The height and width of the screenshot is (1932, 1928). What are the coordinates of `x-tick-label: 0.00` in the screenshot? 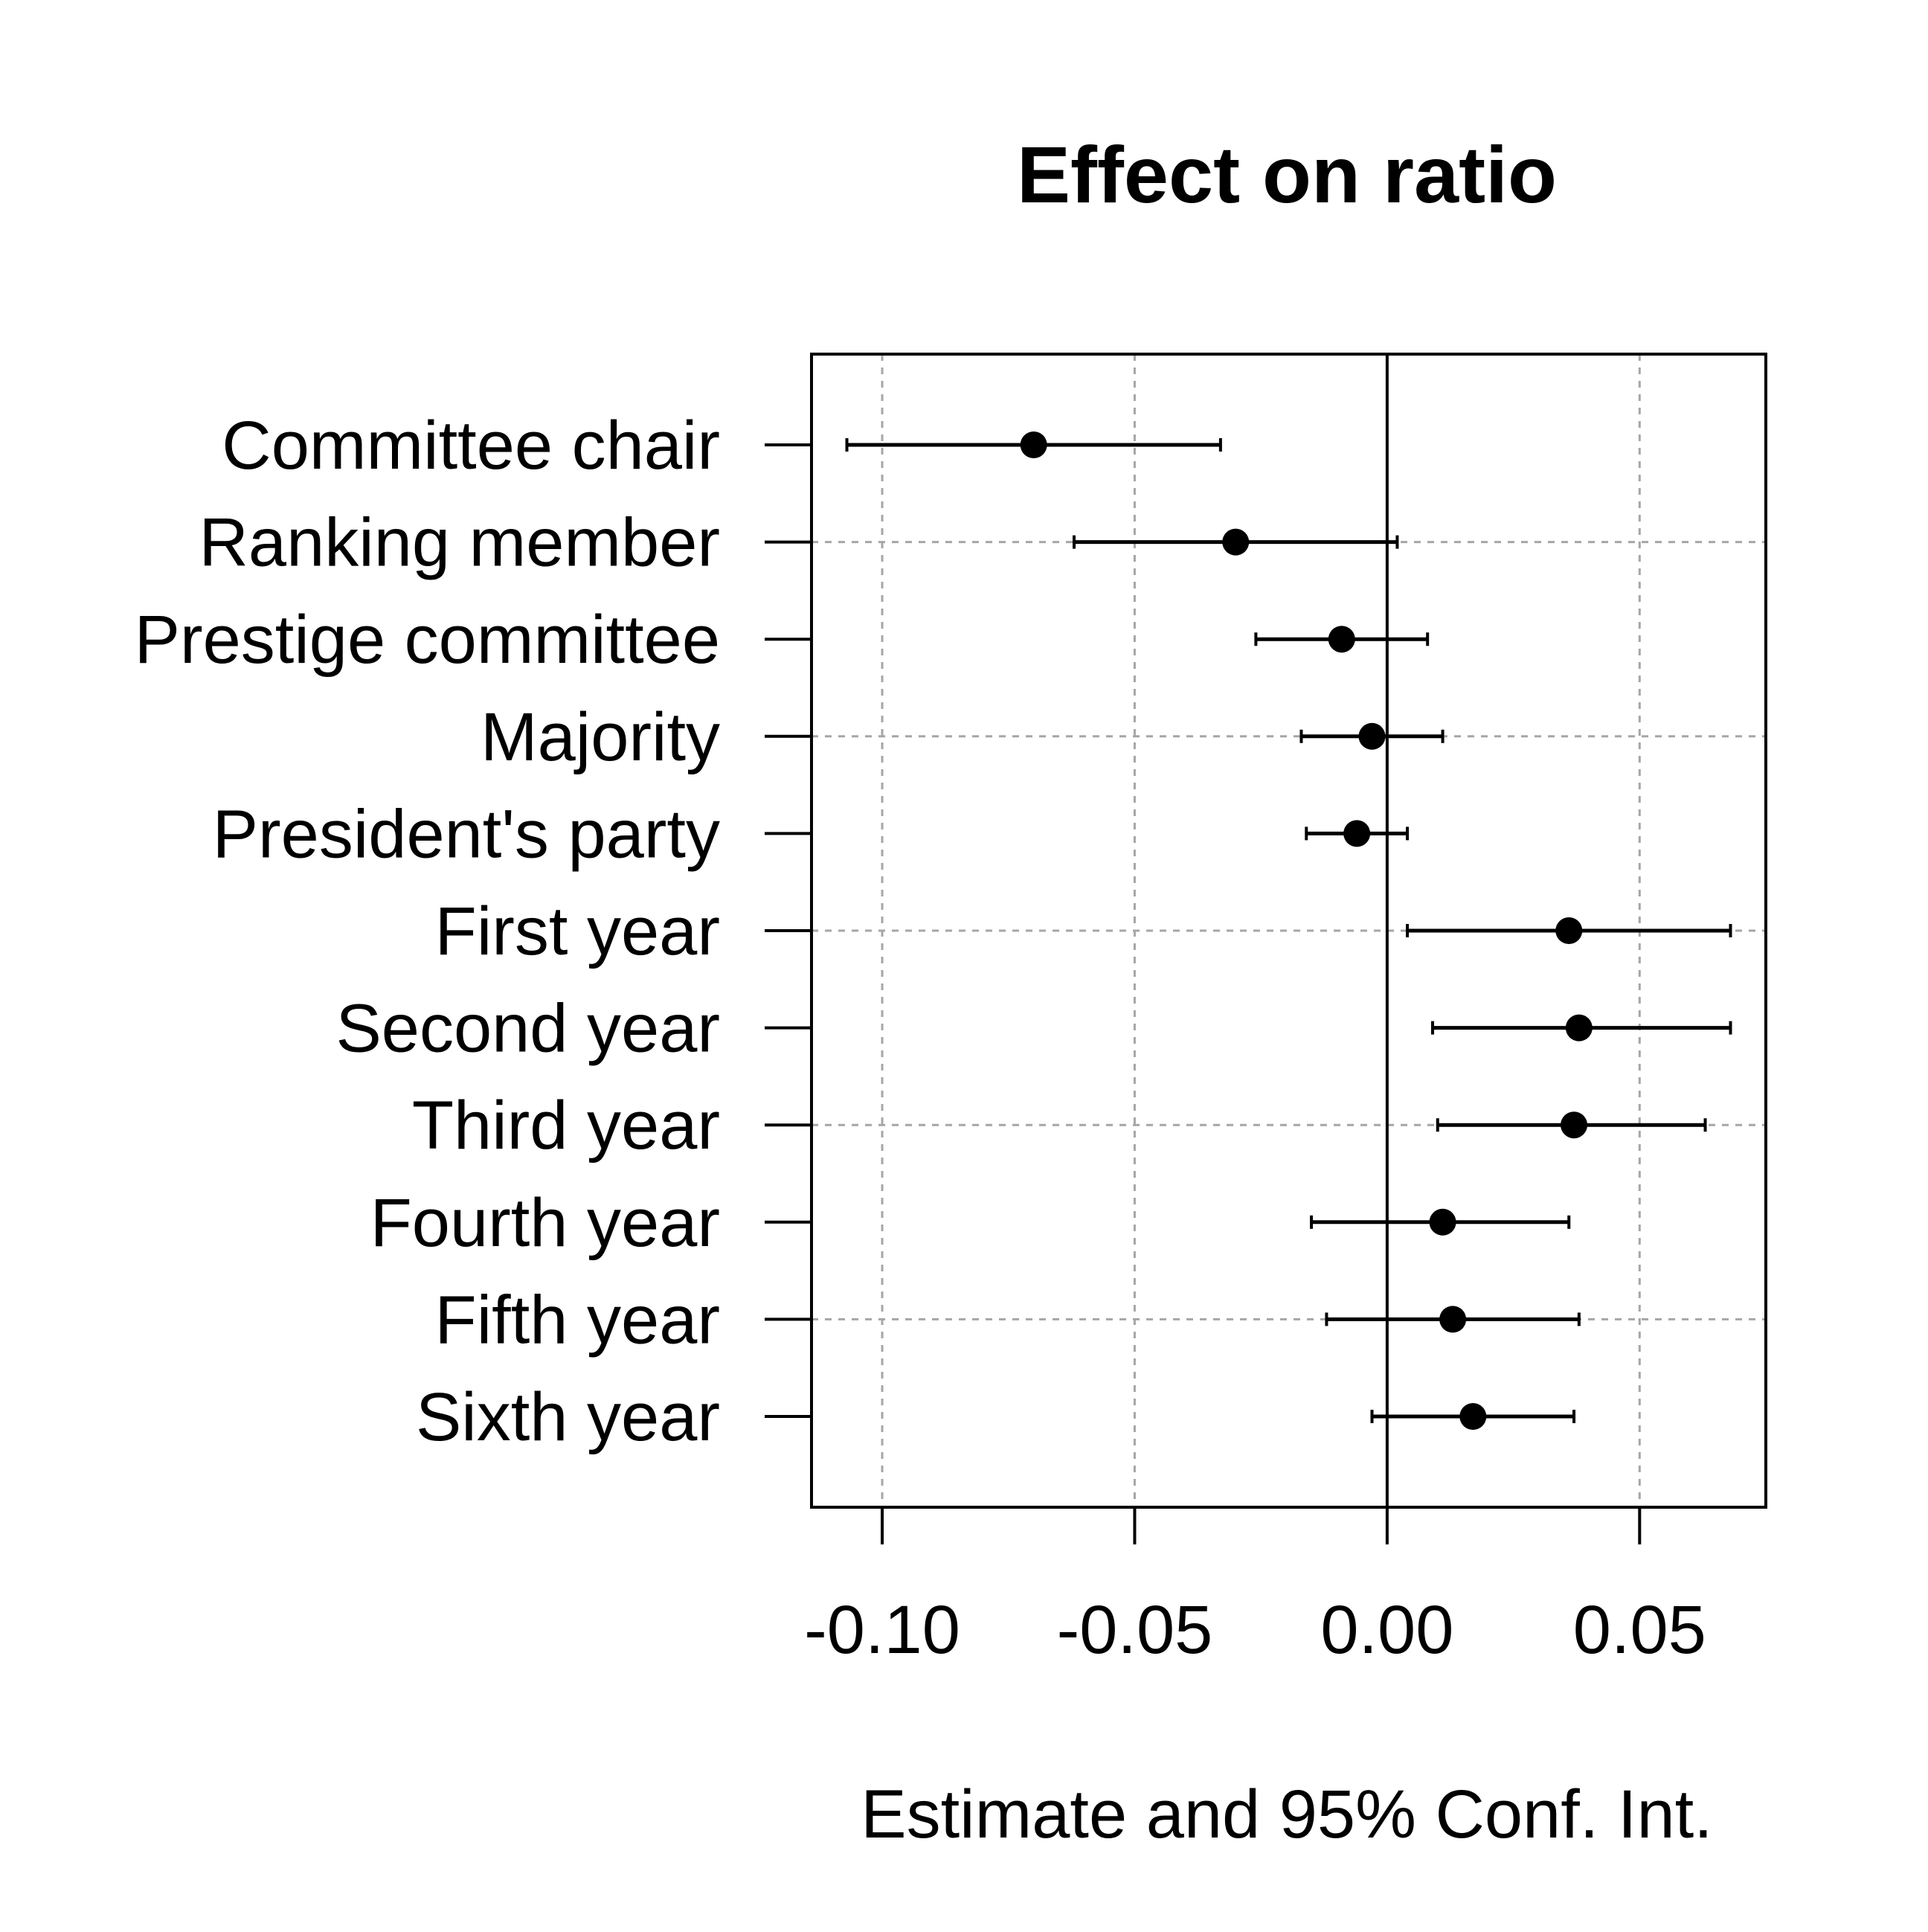 It's located at (1386, 1630).